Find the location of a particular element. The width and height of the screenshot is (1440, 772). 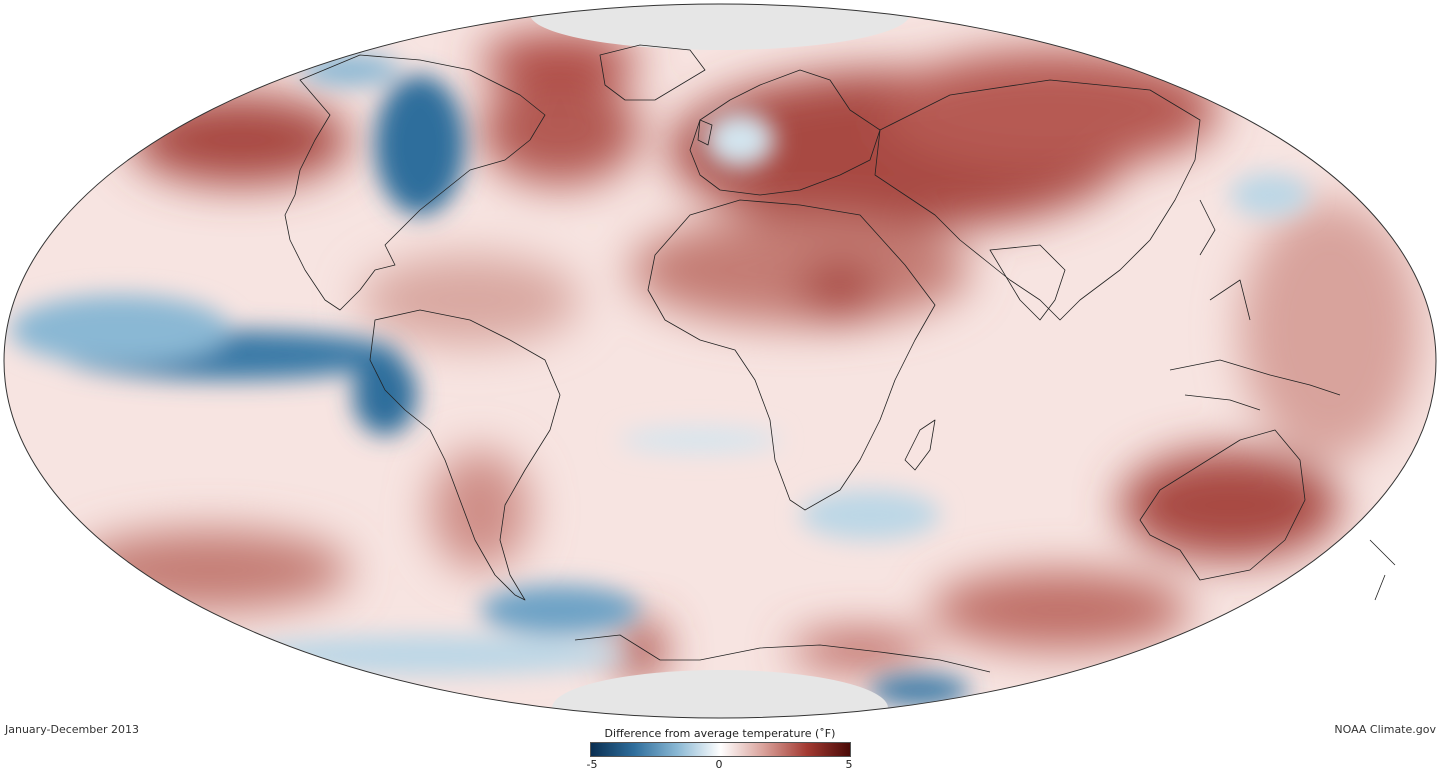

north-america-outline is located at coordinates (415, 182).